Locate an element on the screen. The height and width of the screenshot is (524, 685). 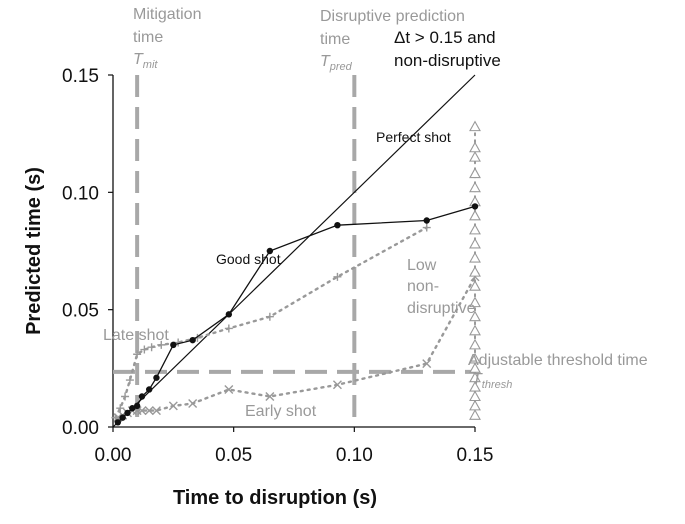
y-tick-label: 0.10 is located at coordinates (80, 193).